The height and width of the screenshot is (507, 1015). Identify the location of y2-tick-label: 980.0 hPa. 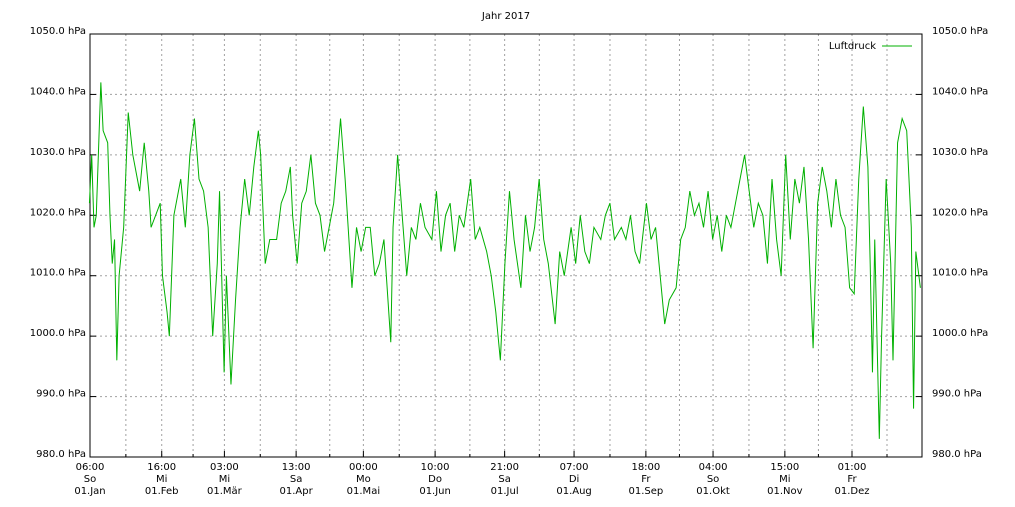
(957, 454).